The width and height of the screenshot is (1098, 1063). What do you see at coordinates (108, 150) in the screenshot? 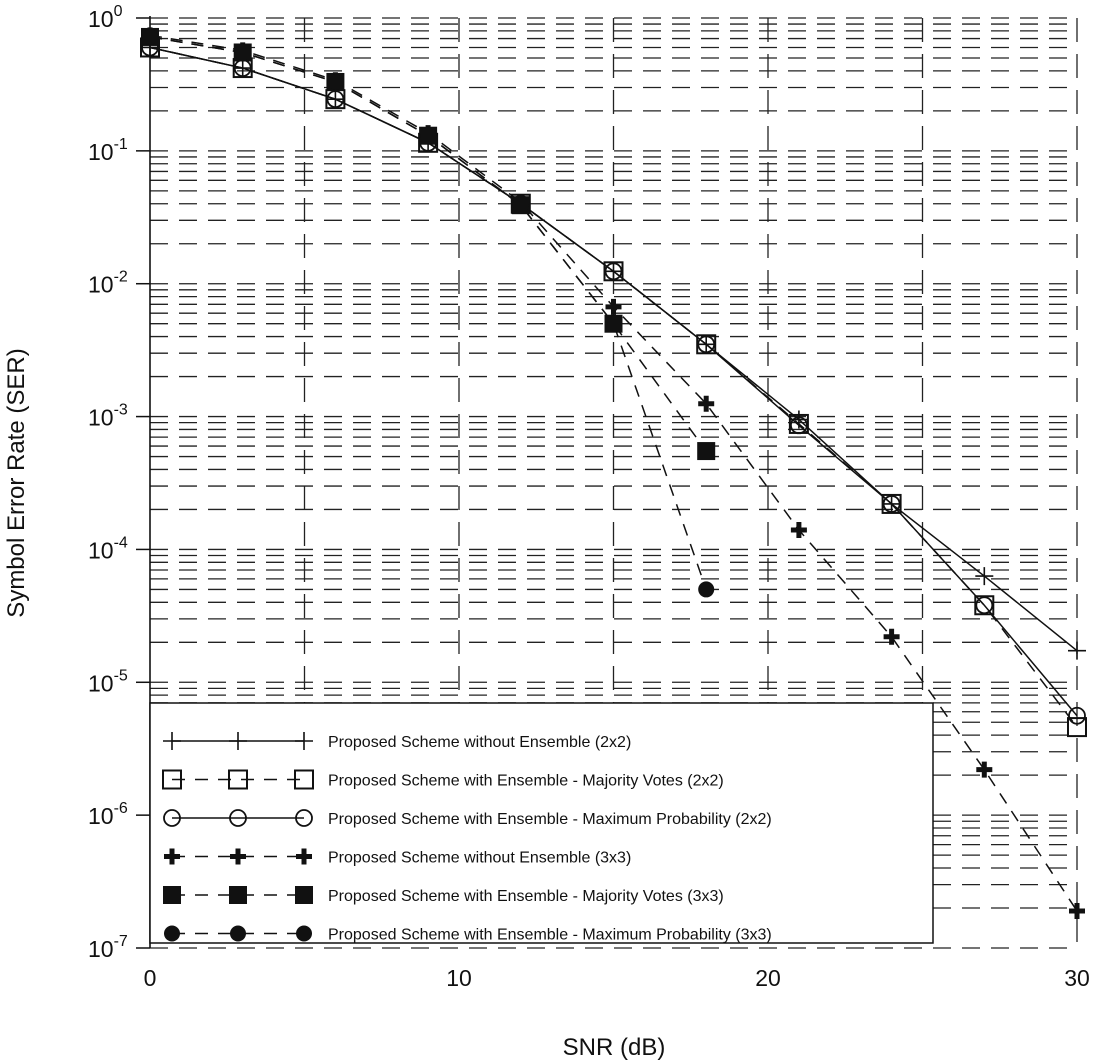
I see `y-tick-label: 10⁻¹` at bounding box center [108, 150].